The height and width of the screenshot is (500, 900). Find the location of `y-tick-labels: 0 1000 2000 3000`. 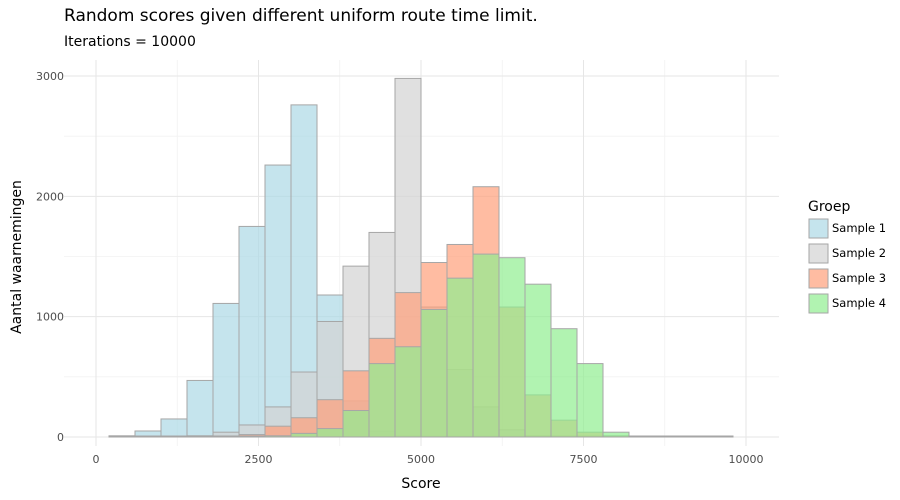

y-tick-labels: 0 1000 2000 3000 is located at coordinates (50, 257).